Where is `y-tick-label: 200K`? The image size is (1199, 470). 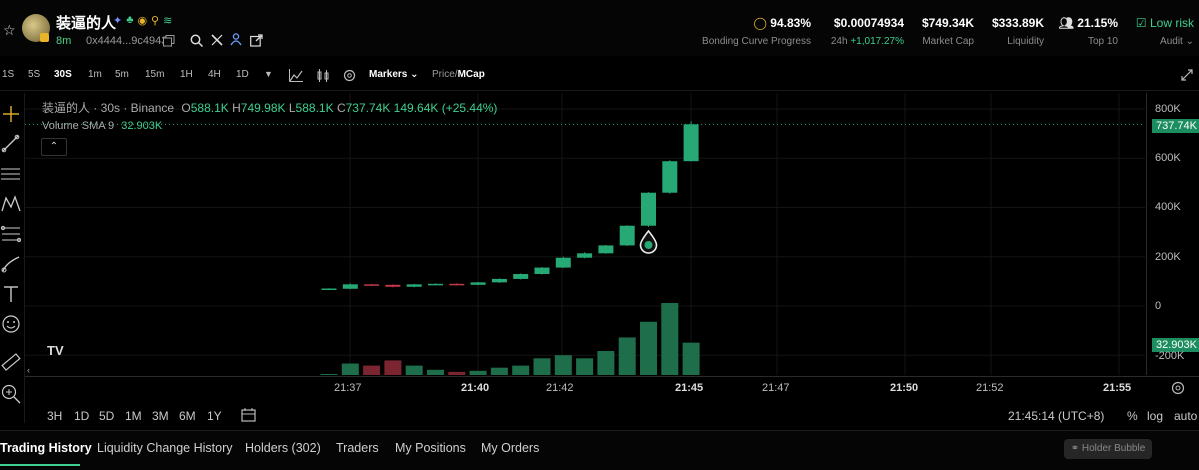
y-tick-label: 200K is located at coordinates (1168, 257).